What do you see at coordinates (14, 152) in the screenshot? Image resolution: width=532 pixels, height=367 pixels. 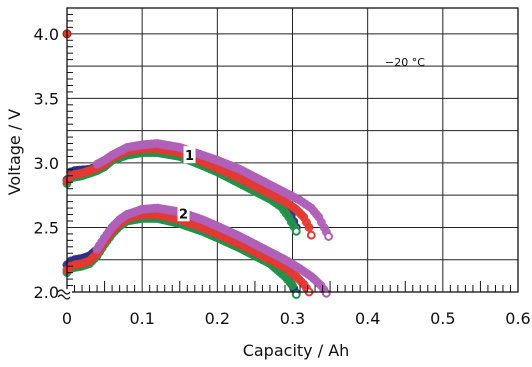 I see `y-axis-title: Voltage / V` at bounding box center [14, 152].